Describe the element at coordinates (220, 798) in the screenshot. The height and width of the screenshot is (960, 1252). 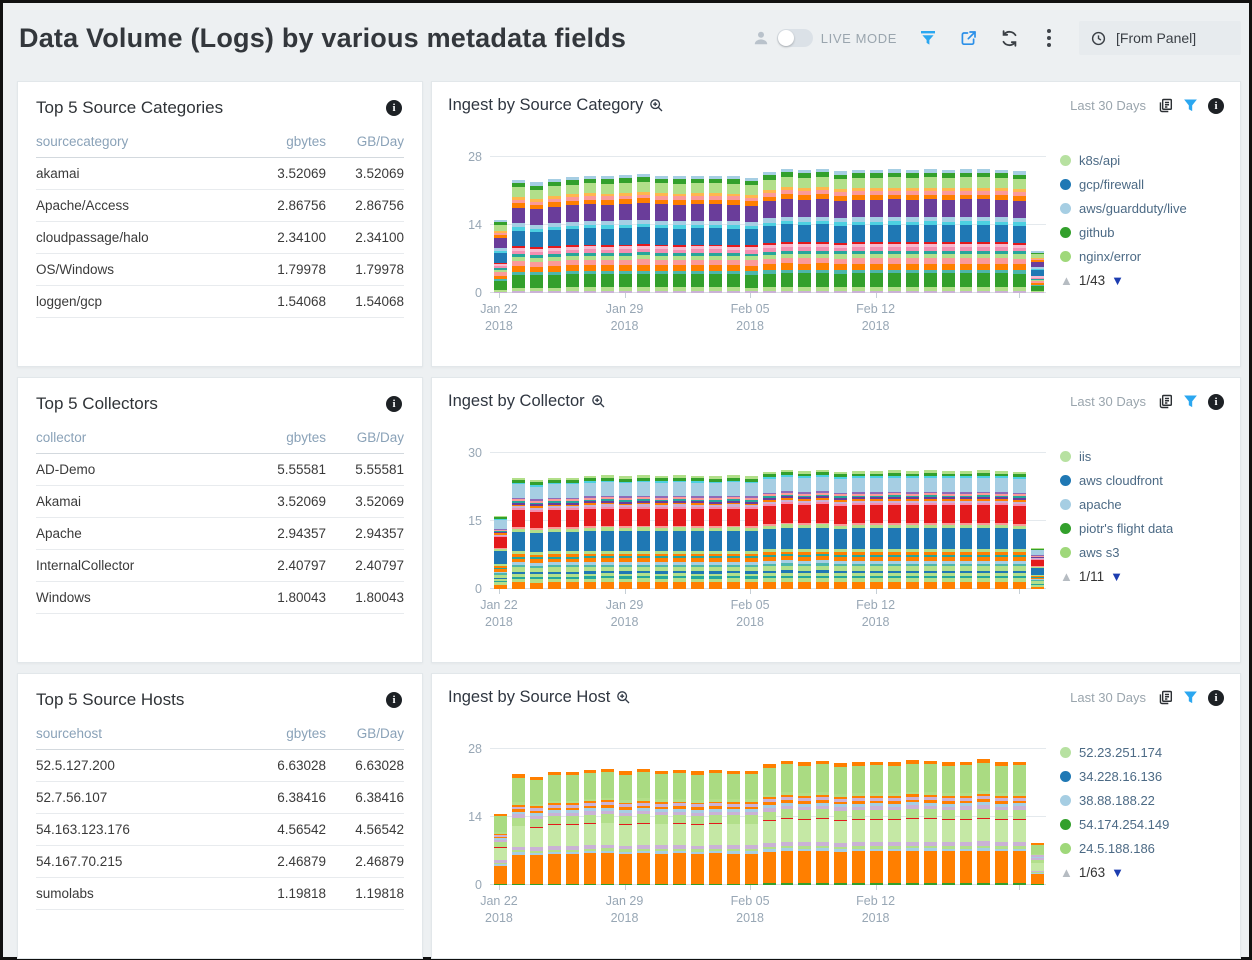
I see `table-row: 52.7.56.107 6.38416 6.38416` at that location.